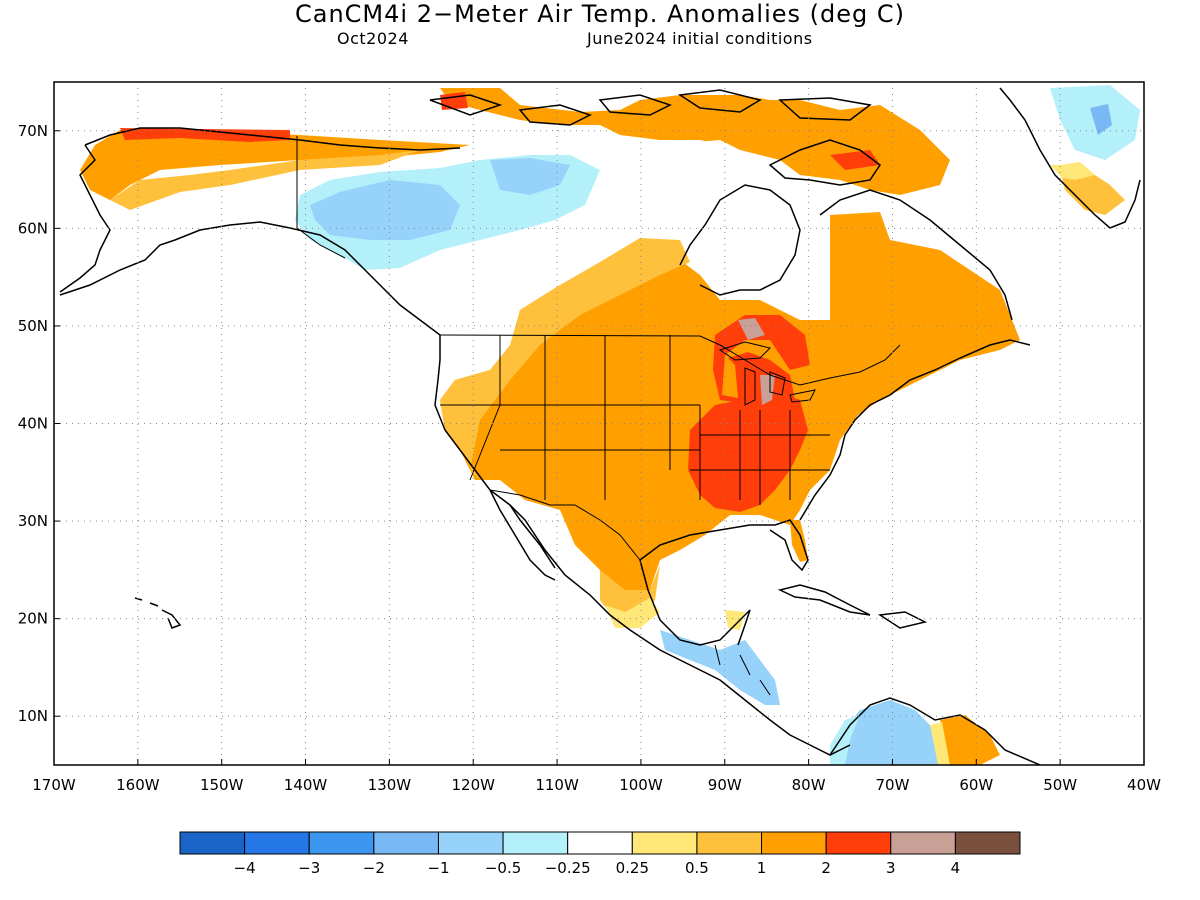 The width and height of the screenshot is (1200, 900). I want to click on lon-label: 110W, so click(557, 785).